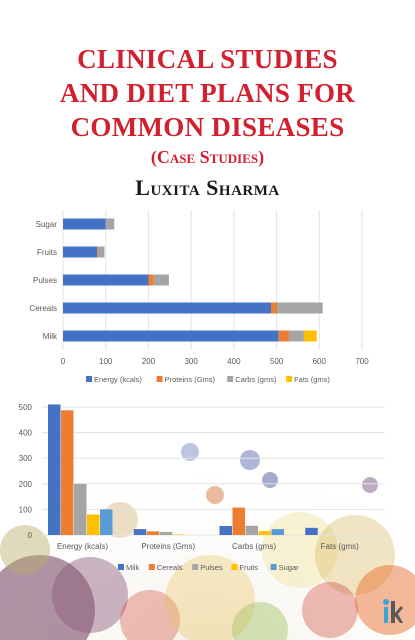 This screenshot has height=640, width=415. Describe the element at coordinates (106, 361) in the screenshot. I see `x-tick-label: 100` at that location.